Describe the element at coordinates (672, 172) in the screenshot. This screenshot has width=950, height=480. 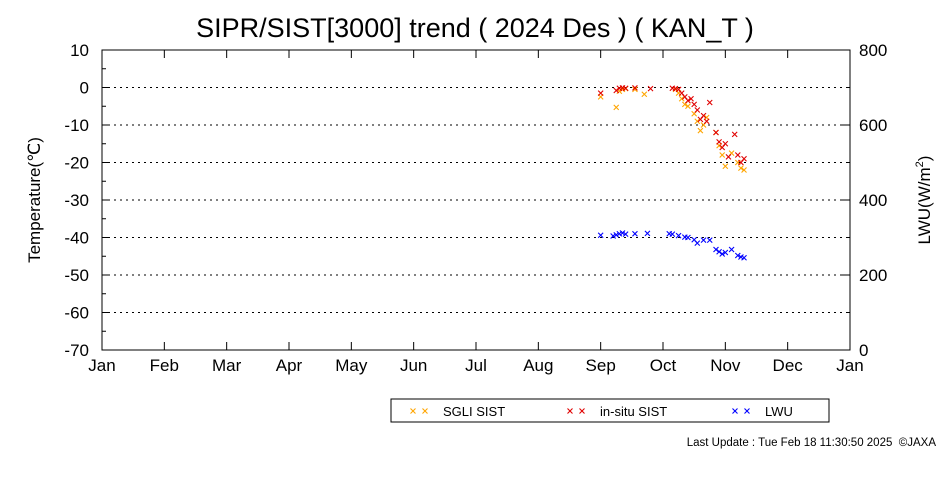
I see `data-points` at that location.